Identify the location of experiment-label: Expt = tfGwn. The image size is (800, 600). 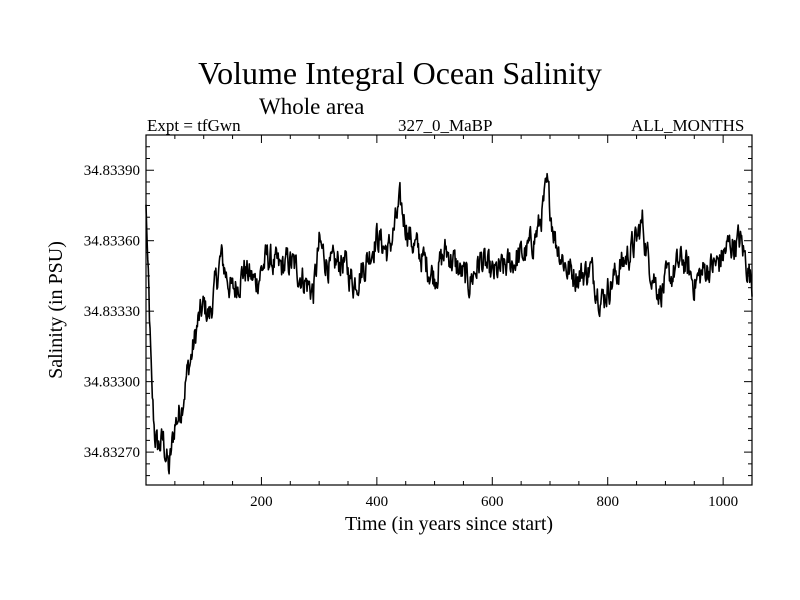
(194, 125).